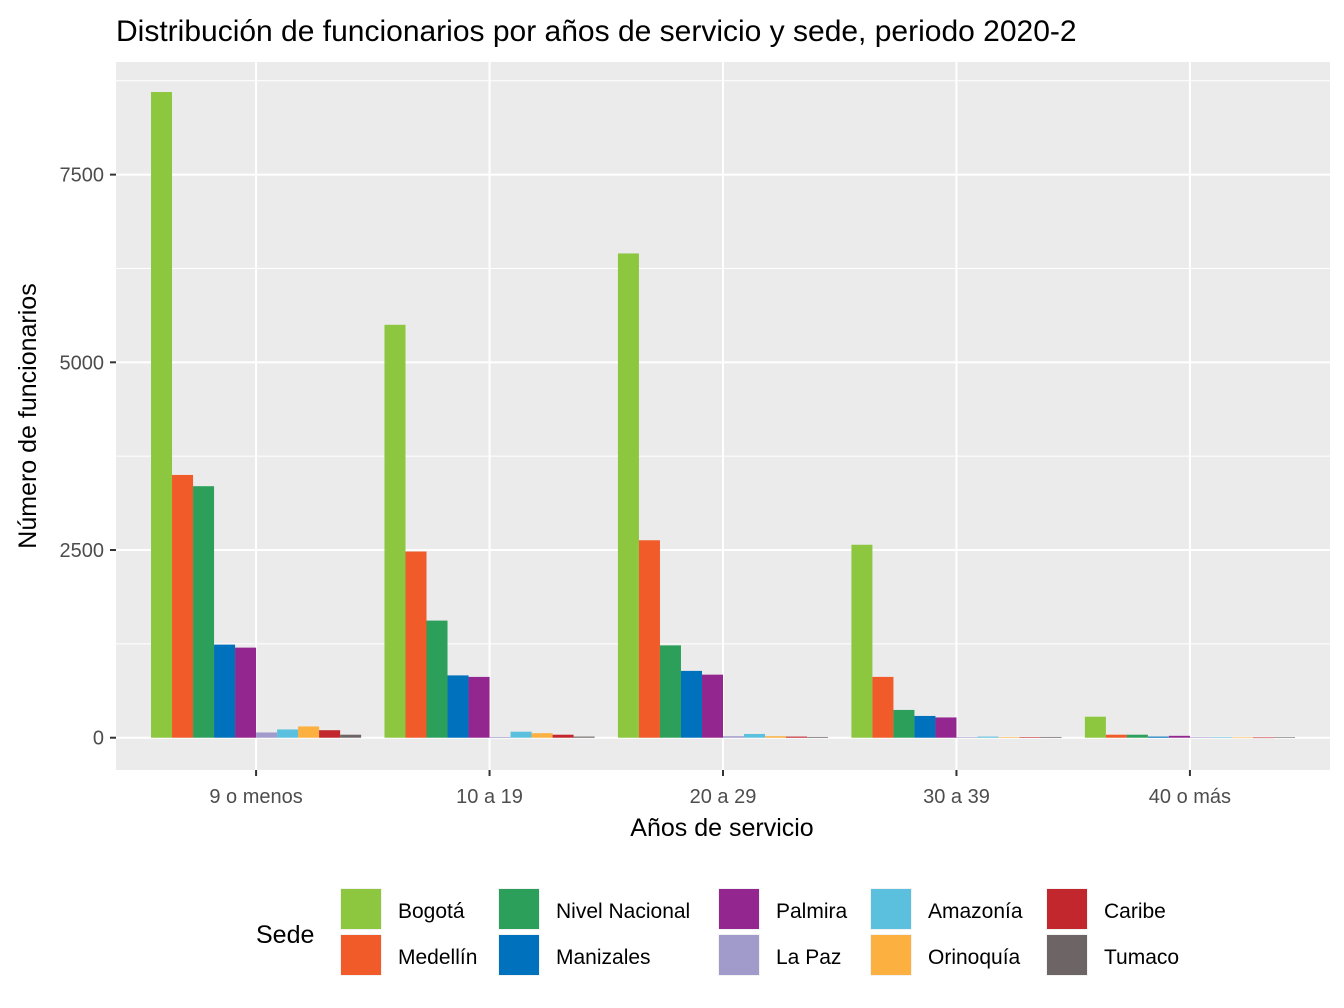 Image resolution: width=1344 pixels, height=1008 pixels. What do you see at coordinates (431, 911) in the screenshot?
I see `legend-label: Bogotá` at bounding box center [431, 911].